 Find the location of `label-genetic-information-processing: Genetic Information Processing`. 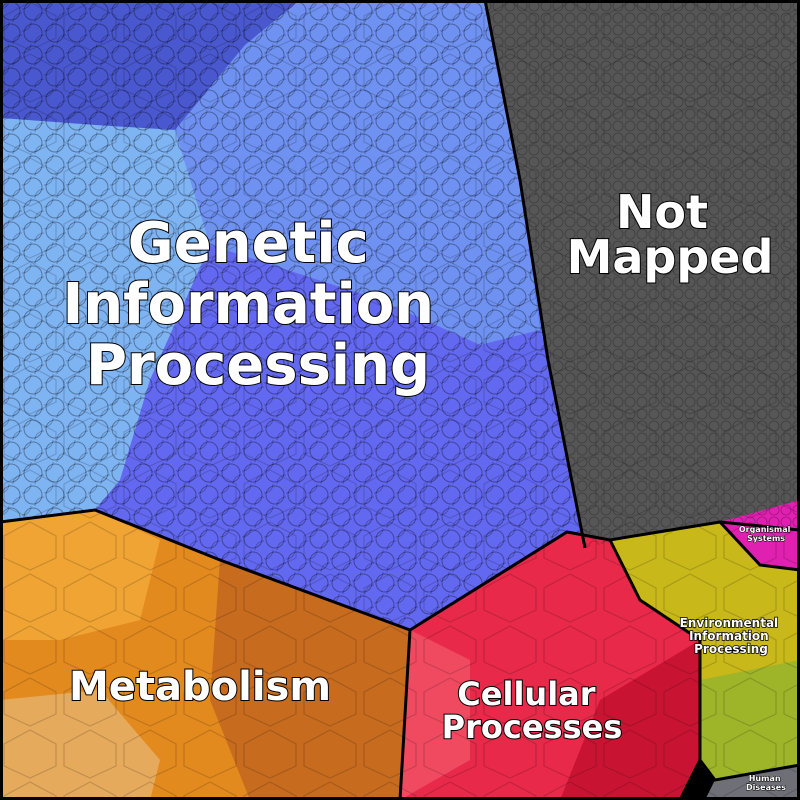

label-genetic-information-processing: Genetic Information Processing is located at coordinates (257, 304).